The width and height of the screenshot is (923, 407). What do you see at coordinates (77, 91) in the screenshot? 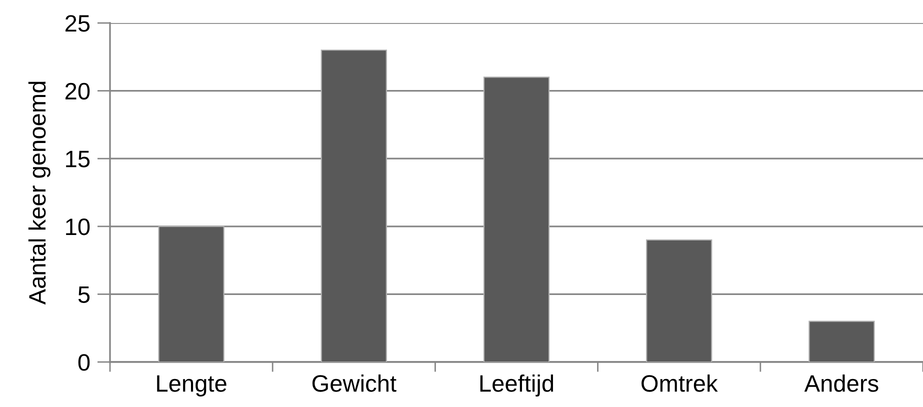
I see `y-tick-label: 20` at bounding box center [77, 91].